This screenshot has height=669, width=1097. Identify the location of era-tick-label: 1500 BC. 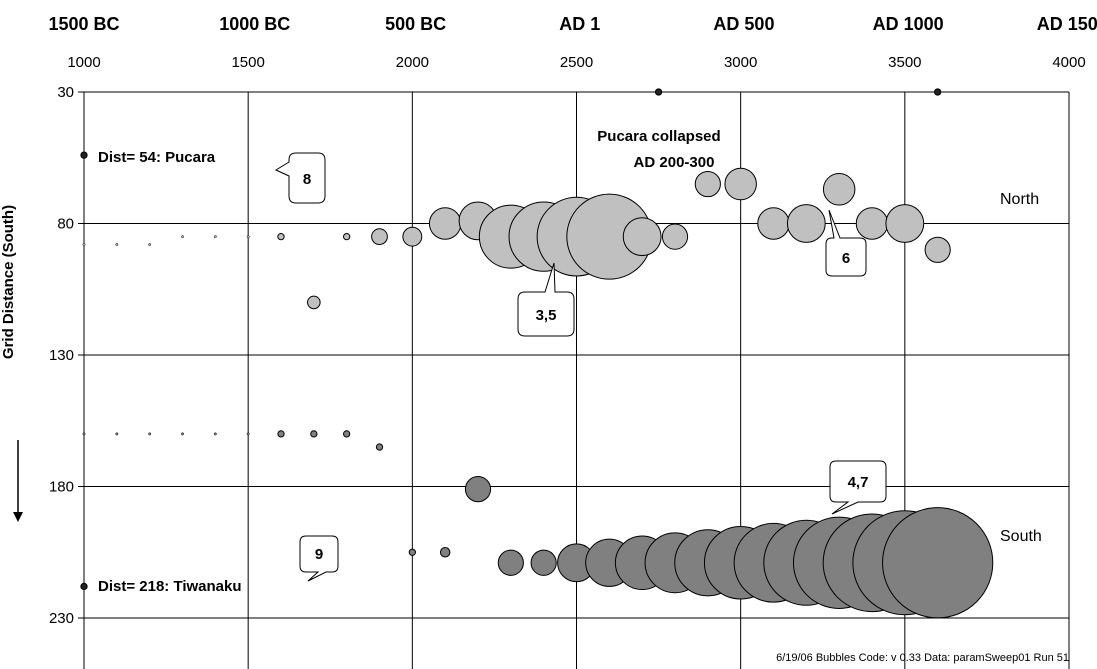
(83, 24).